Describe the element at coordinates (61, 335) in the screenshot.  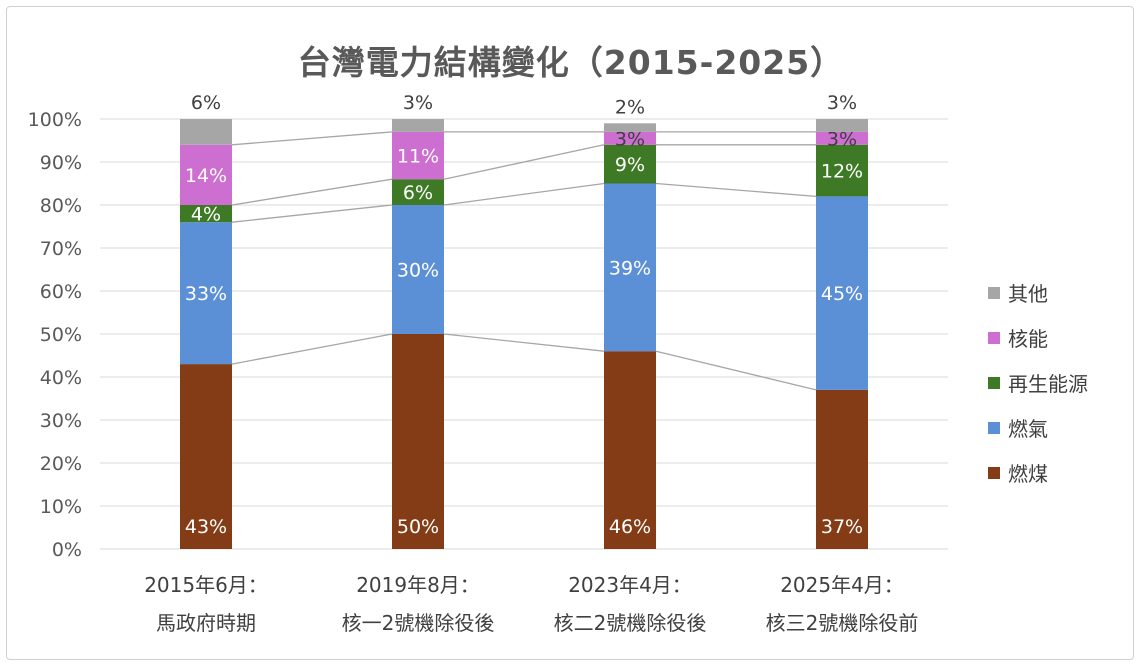
I see `y-tick-label: 50%` at that location.